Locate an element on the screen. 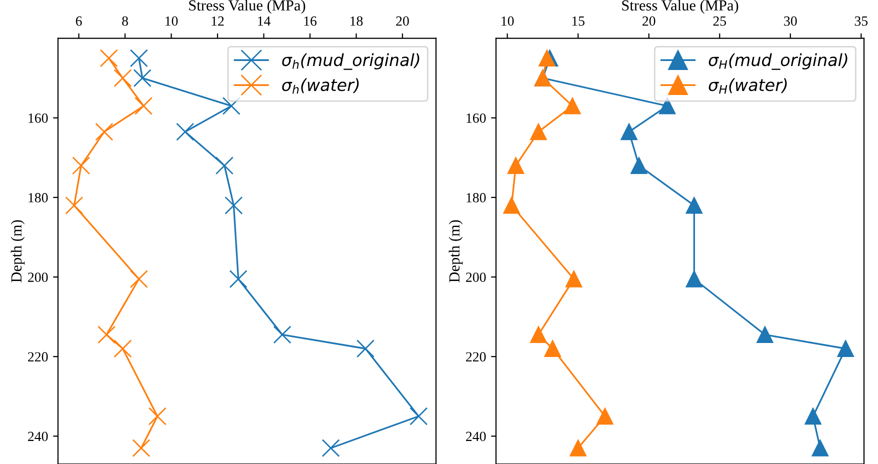 The width and height of the screenshot is (878, 464). x-tick-label: 16 is located at coordinates (310, 21).